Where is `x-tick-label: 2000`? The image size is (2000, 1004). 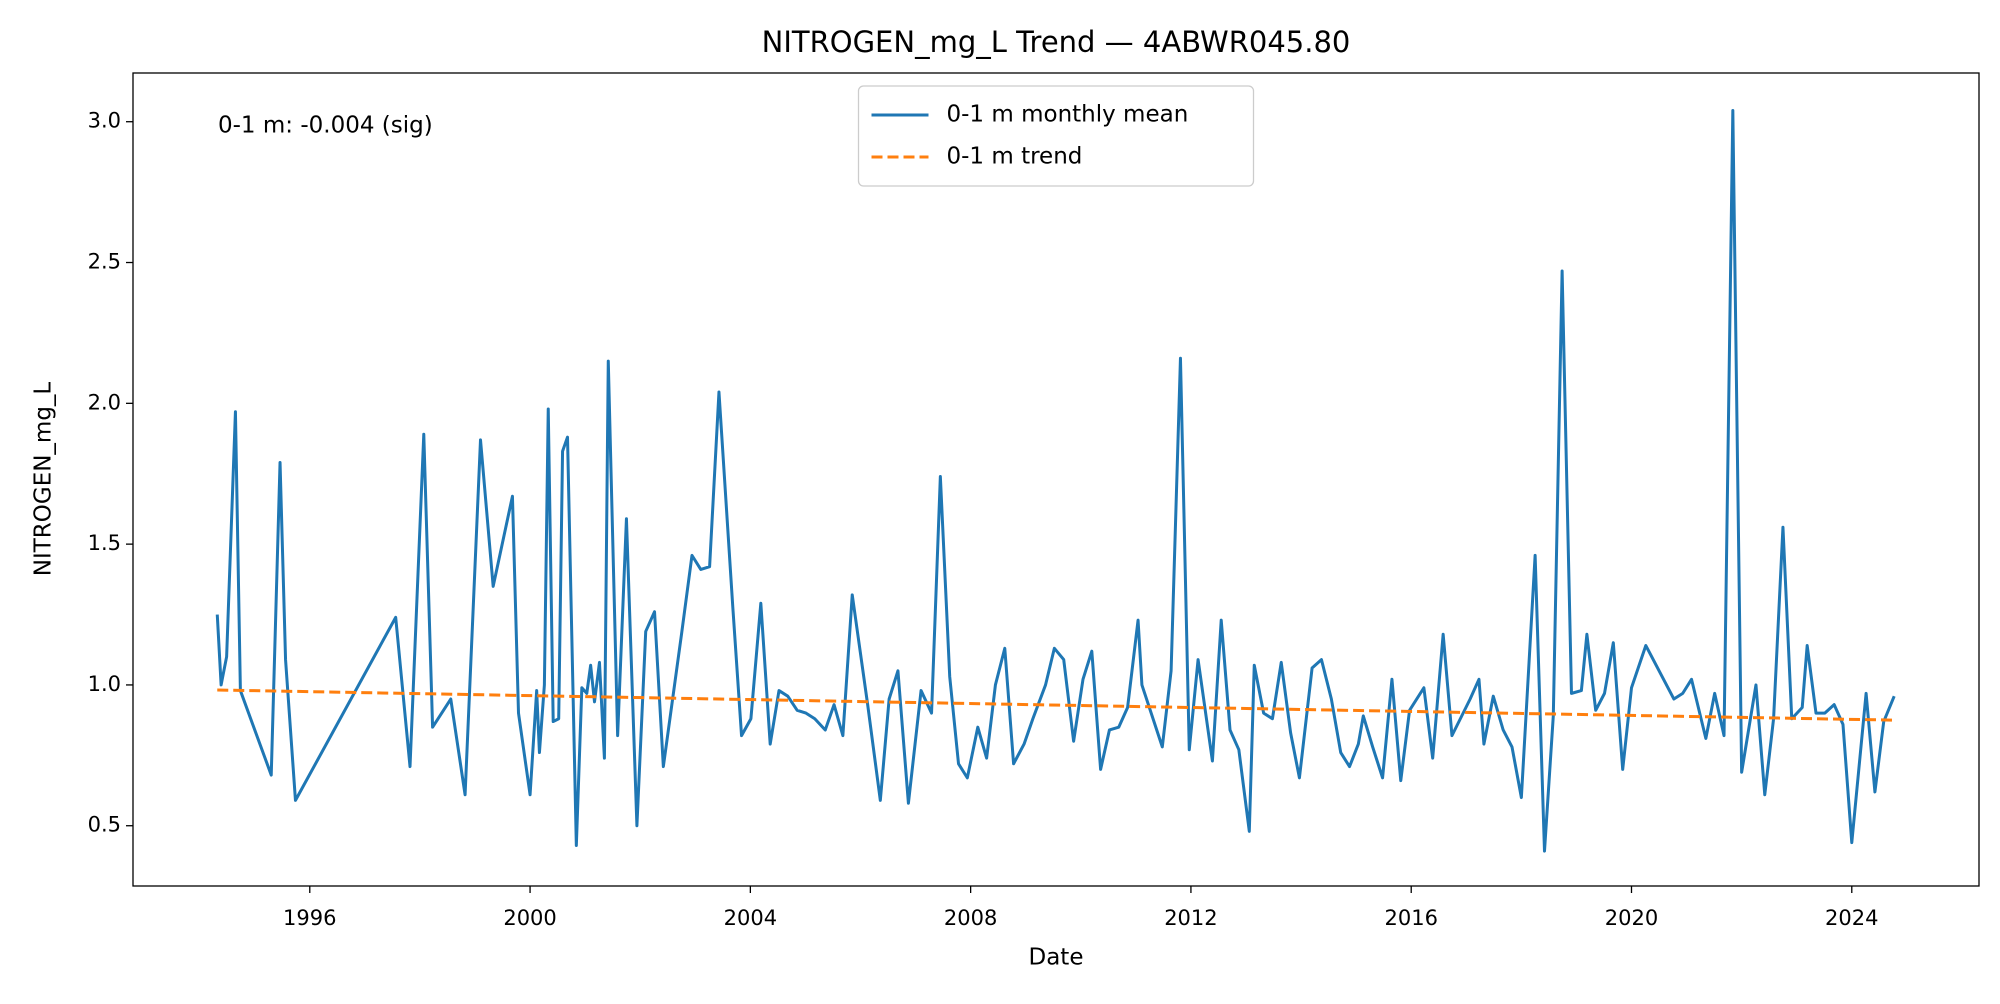 x-tick-label: 2000 is located at coordinates (529, 918).